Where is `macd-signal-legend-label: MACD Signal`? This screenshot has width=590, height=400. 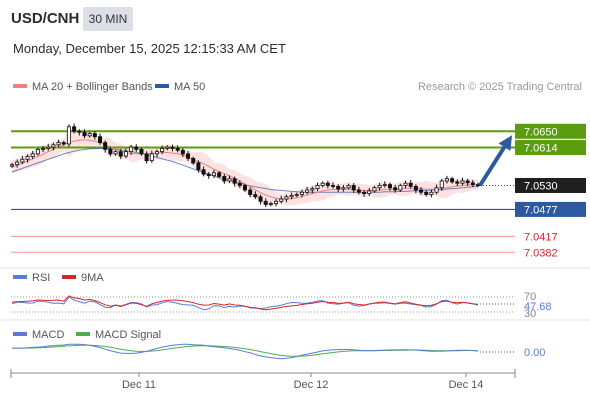
macd-signal-legend-label: MACD Signal is located at coordinates (128, 335).